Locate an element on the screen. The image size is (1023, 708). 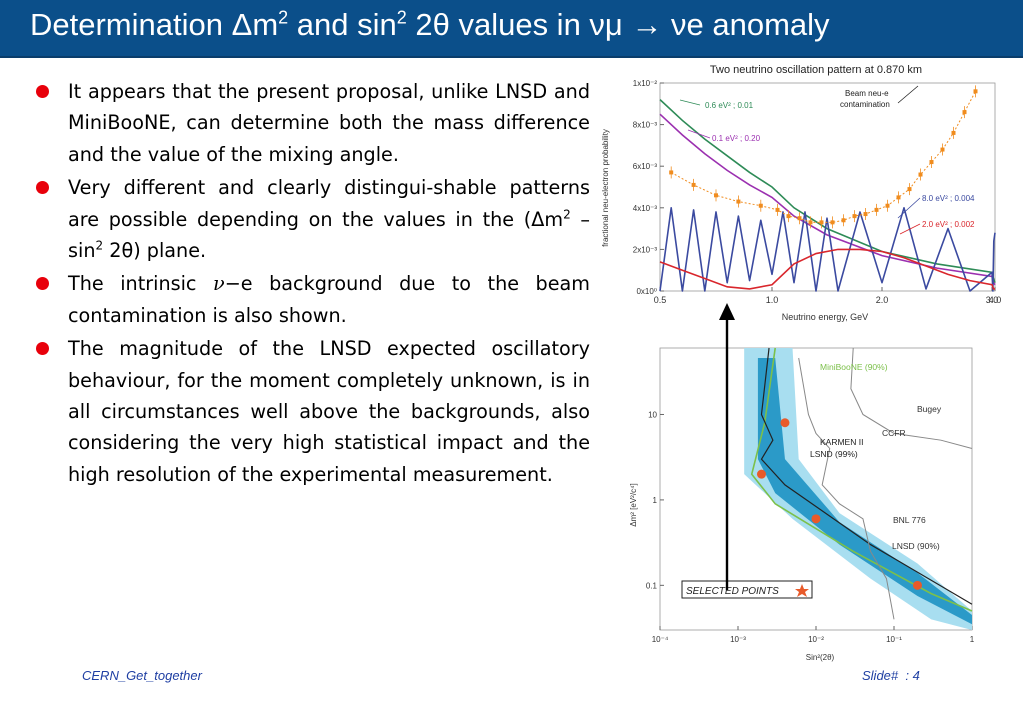
curve-label: KARMEN II is located at coordinates (841, 442).